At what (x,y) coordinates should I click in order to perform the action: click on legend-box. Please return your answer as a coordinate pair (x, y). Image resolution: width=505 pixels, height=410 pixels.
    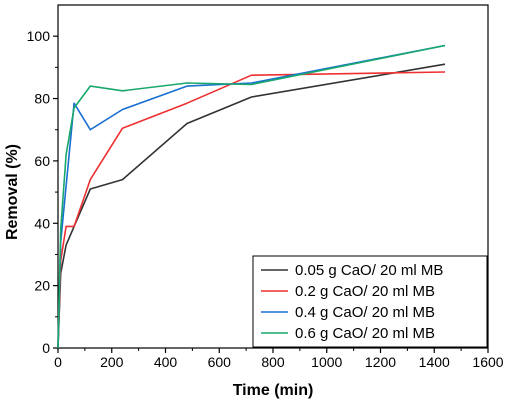
    Looking at the image, I should click on (370, 301).